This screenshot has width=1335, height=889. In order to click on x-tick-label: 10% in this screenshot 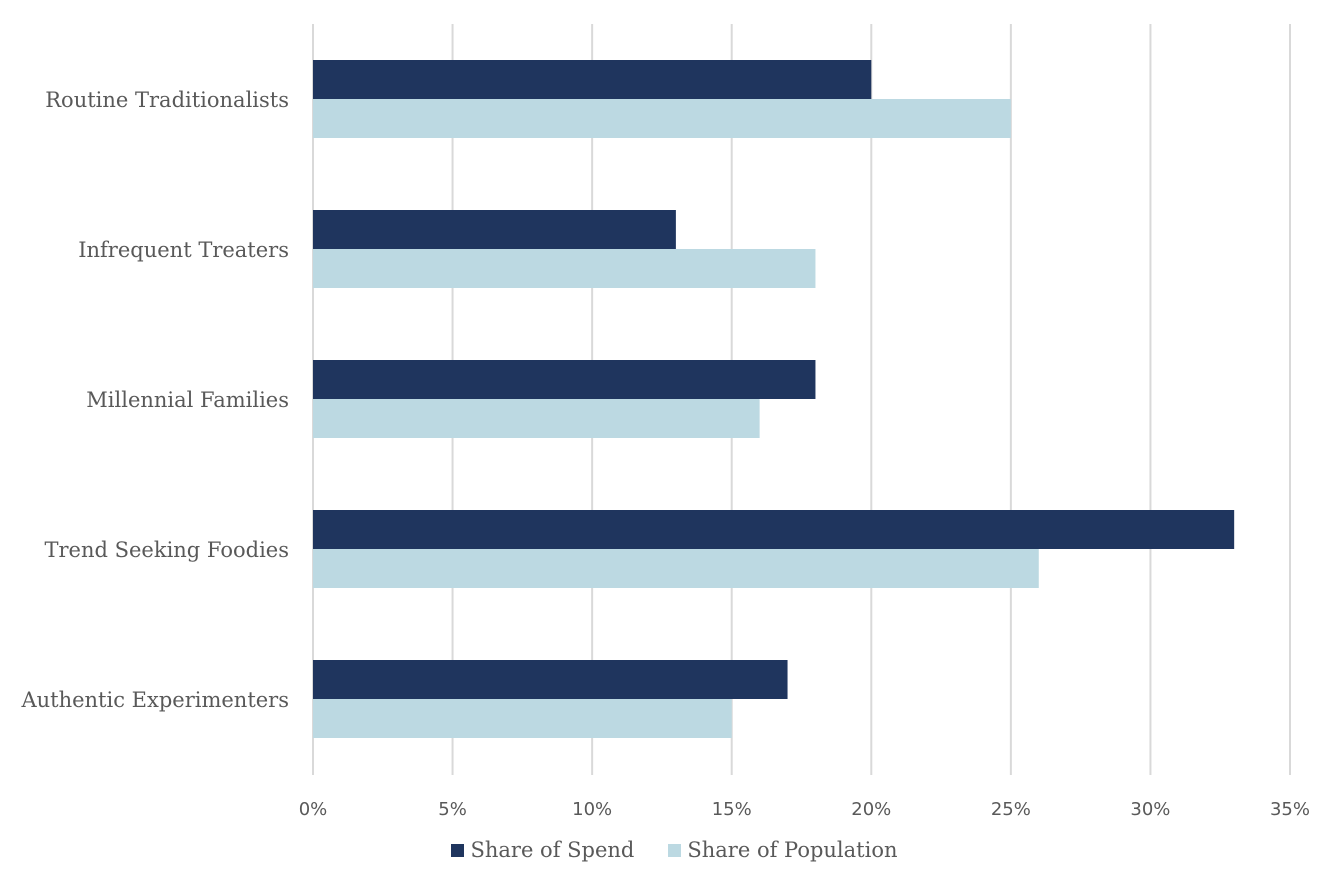, I will do `click(592, 809)`.